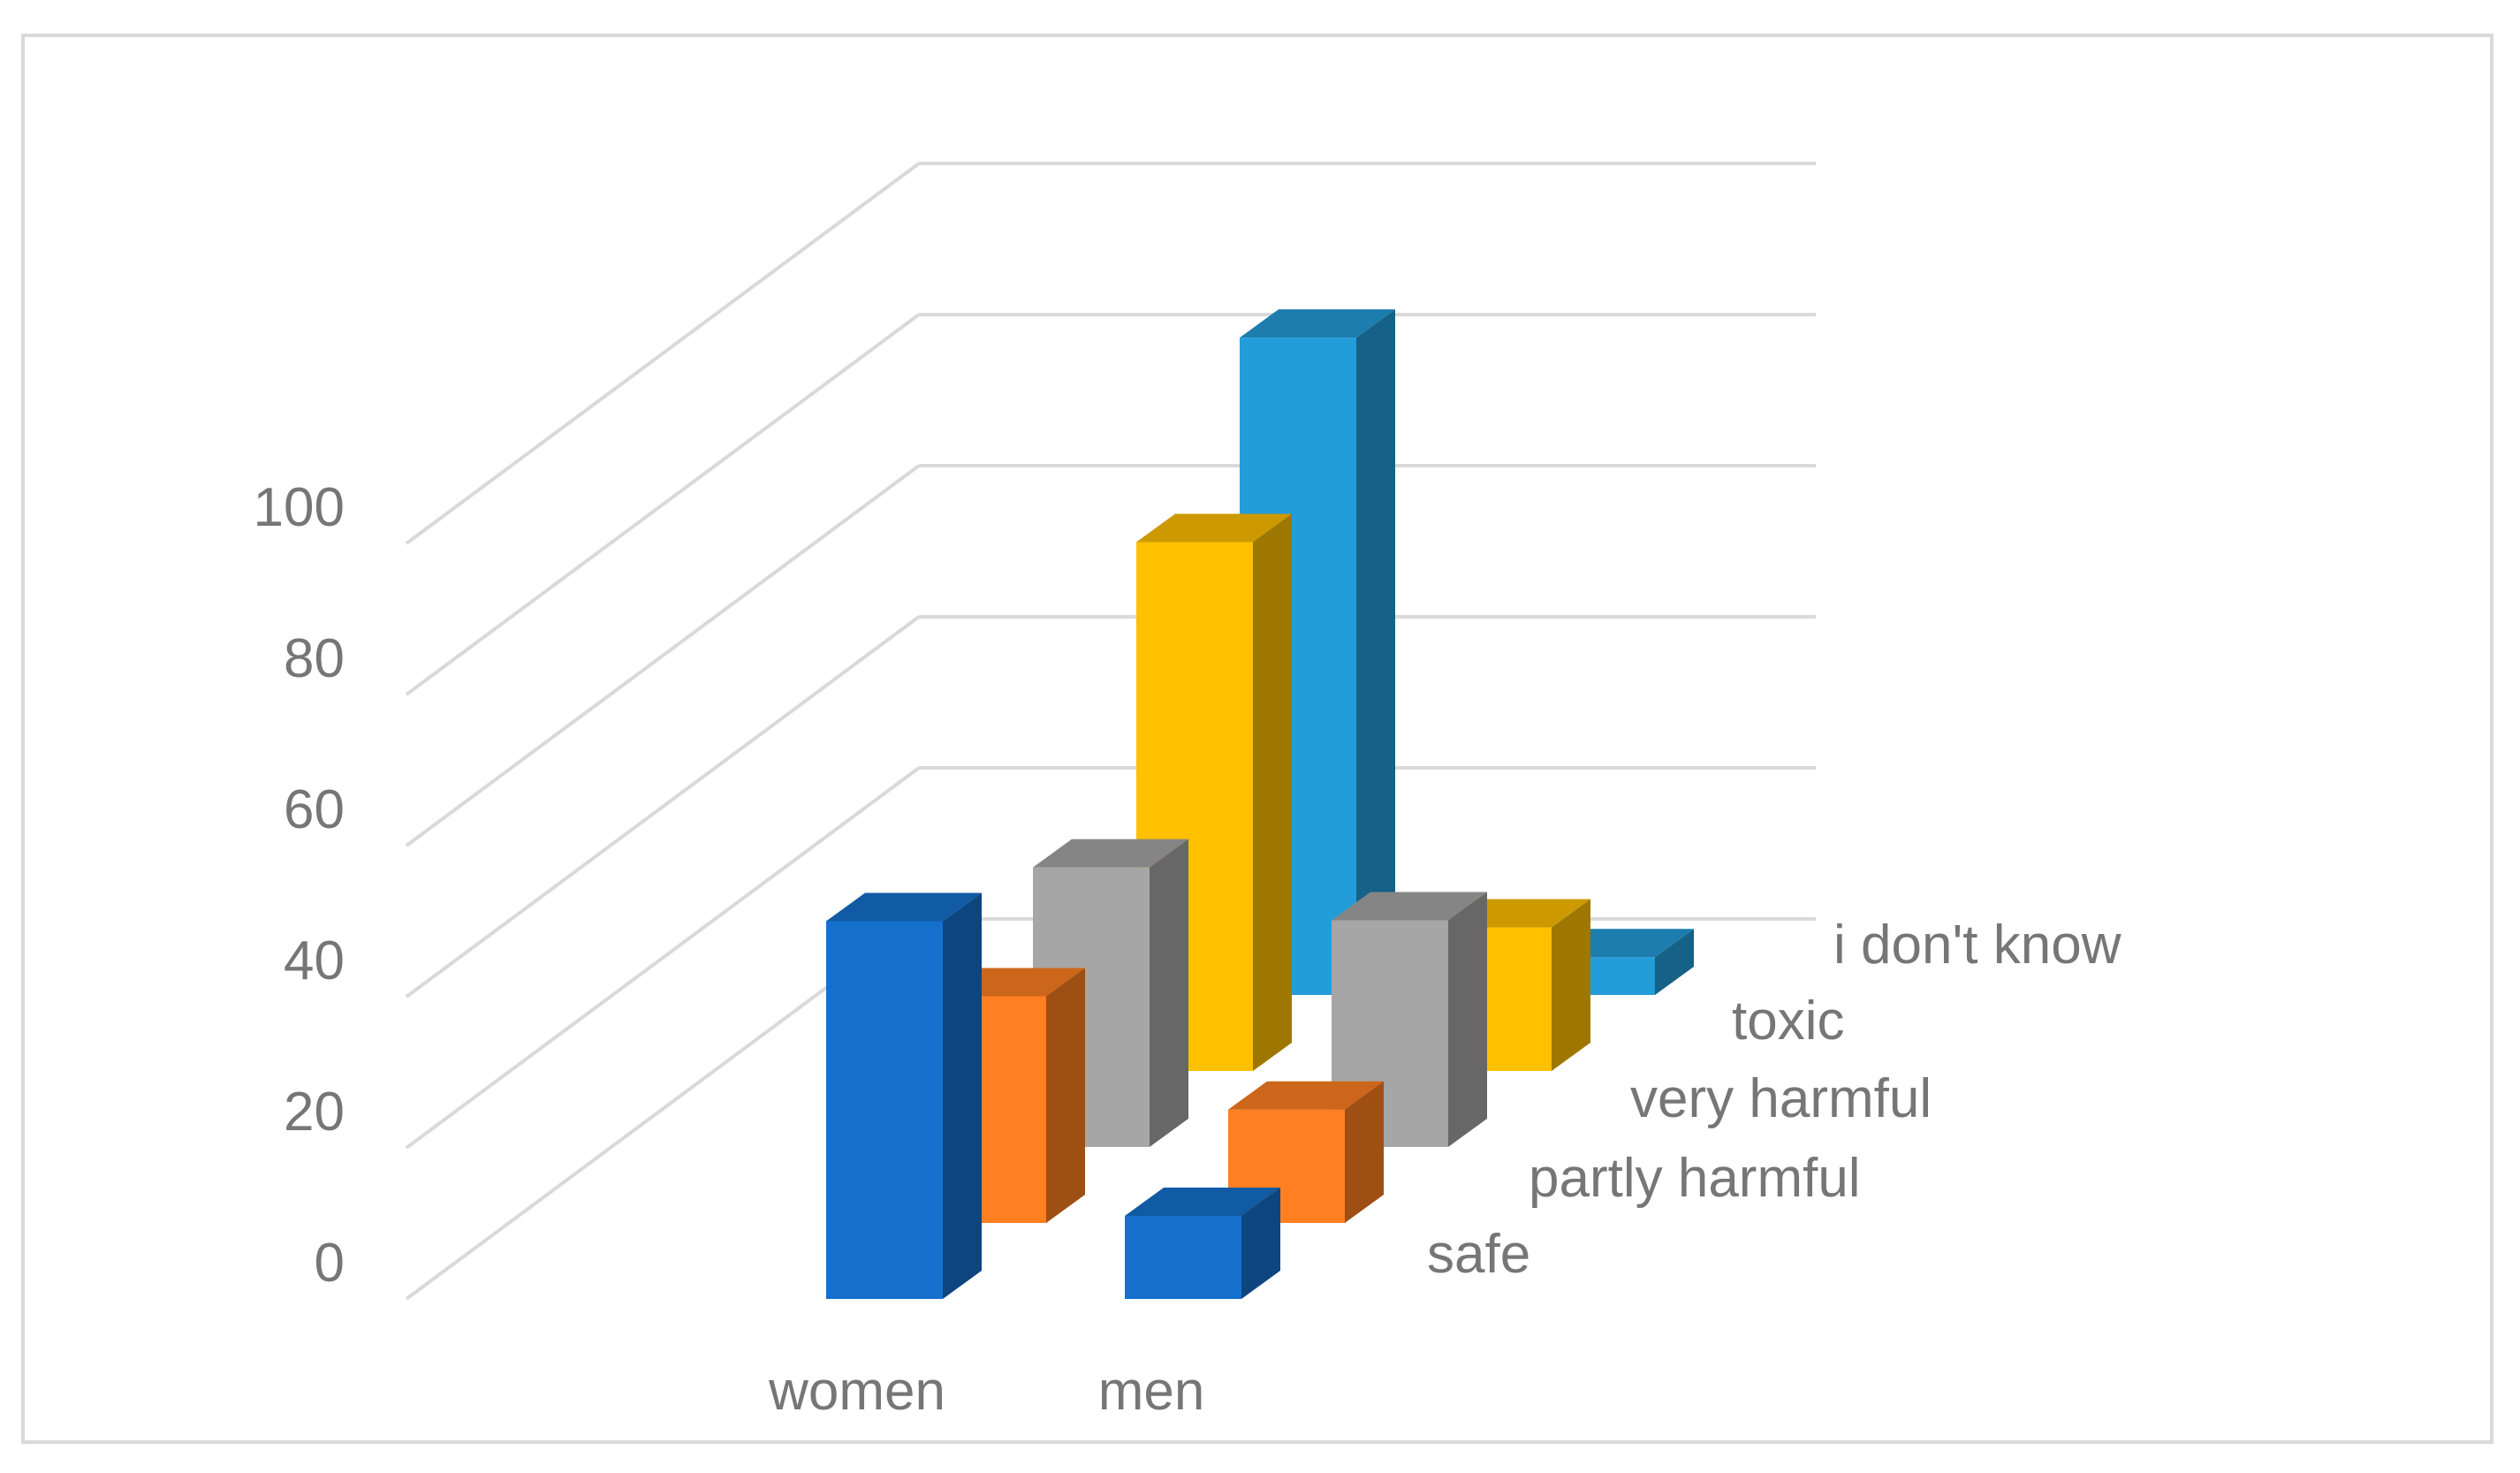 Image resolution: width=2520 pixels, height=1473 pixels. Describe the element at coordinates (314, 809) in the screenshot. I see `y-tick-label: 60` at that location.